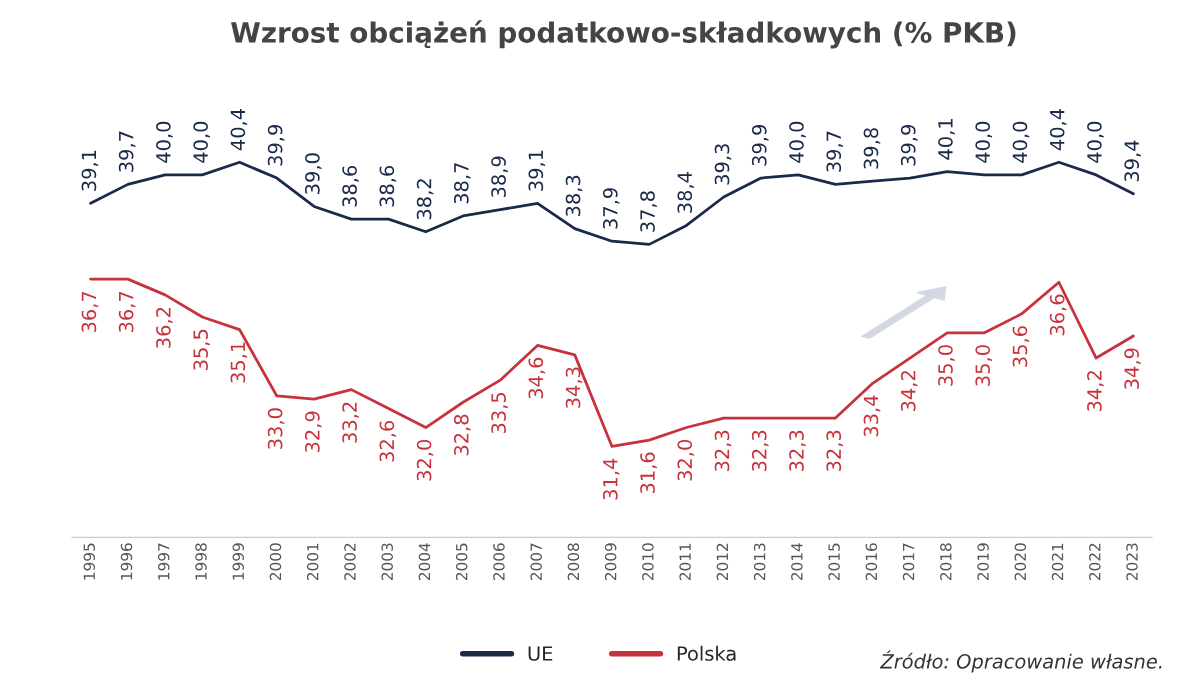  Describe the element at coordinates (722, 562) in the screenshot. I see `x-tick-label: 2012` at that location.